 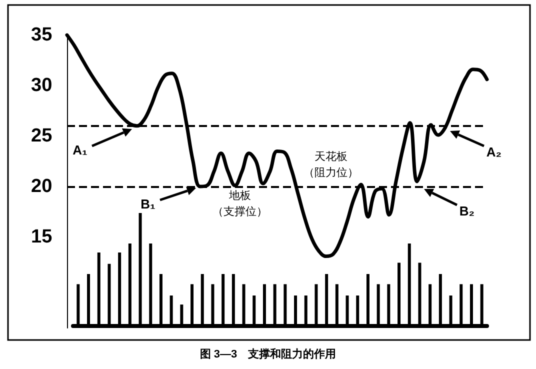 I want to click on annotation: 地板, so click(x=239, y=195).